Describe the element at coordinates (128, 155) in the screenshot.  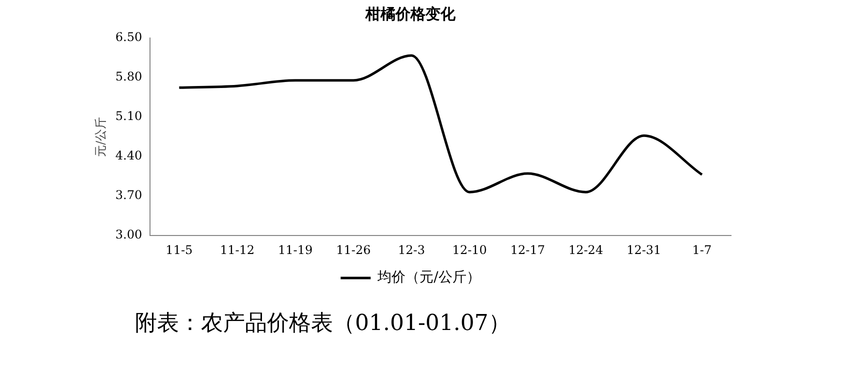
I see `y-tick-label: 4.40` at that location.